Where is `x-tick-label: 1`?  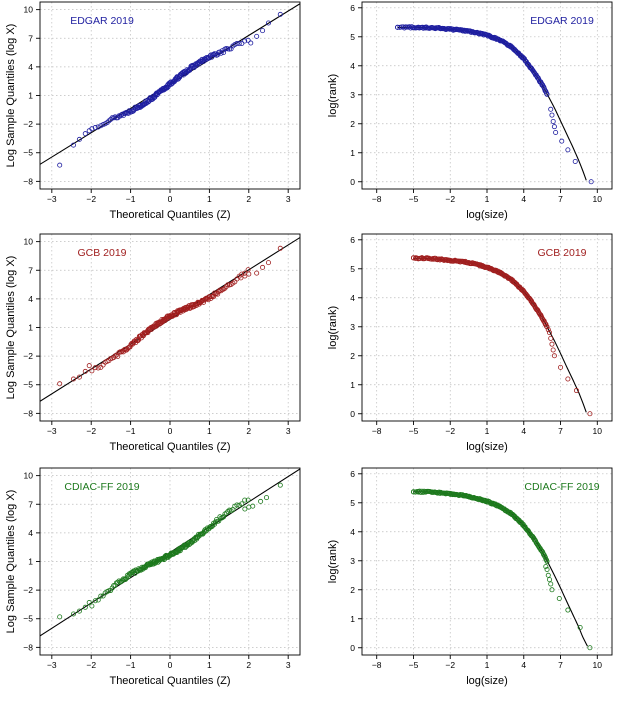
x-tick-label: 1 is located at coordinates (209, 199).